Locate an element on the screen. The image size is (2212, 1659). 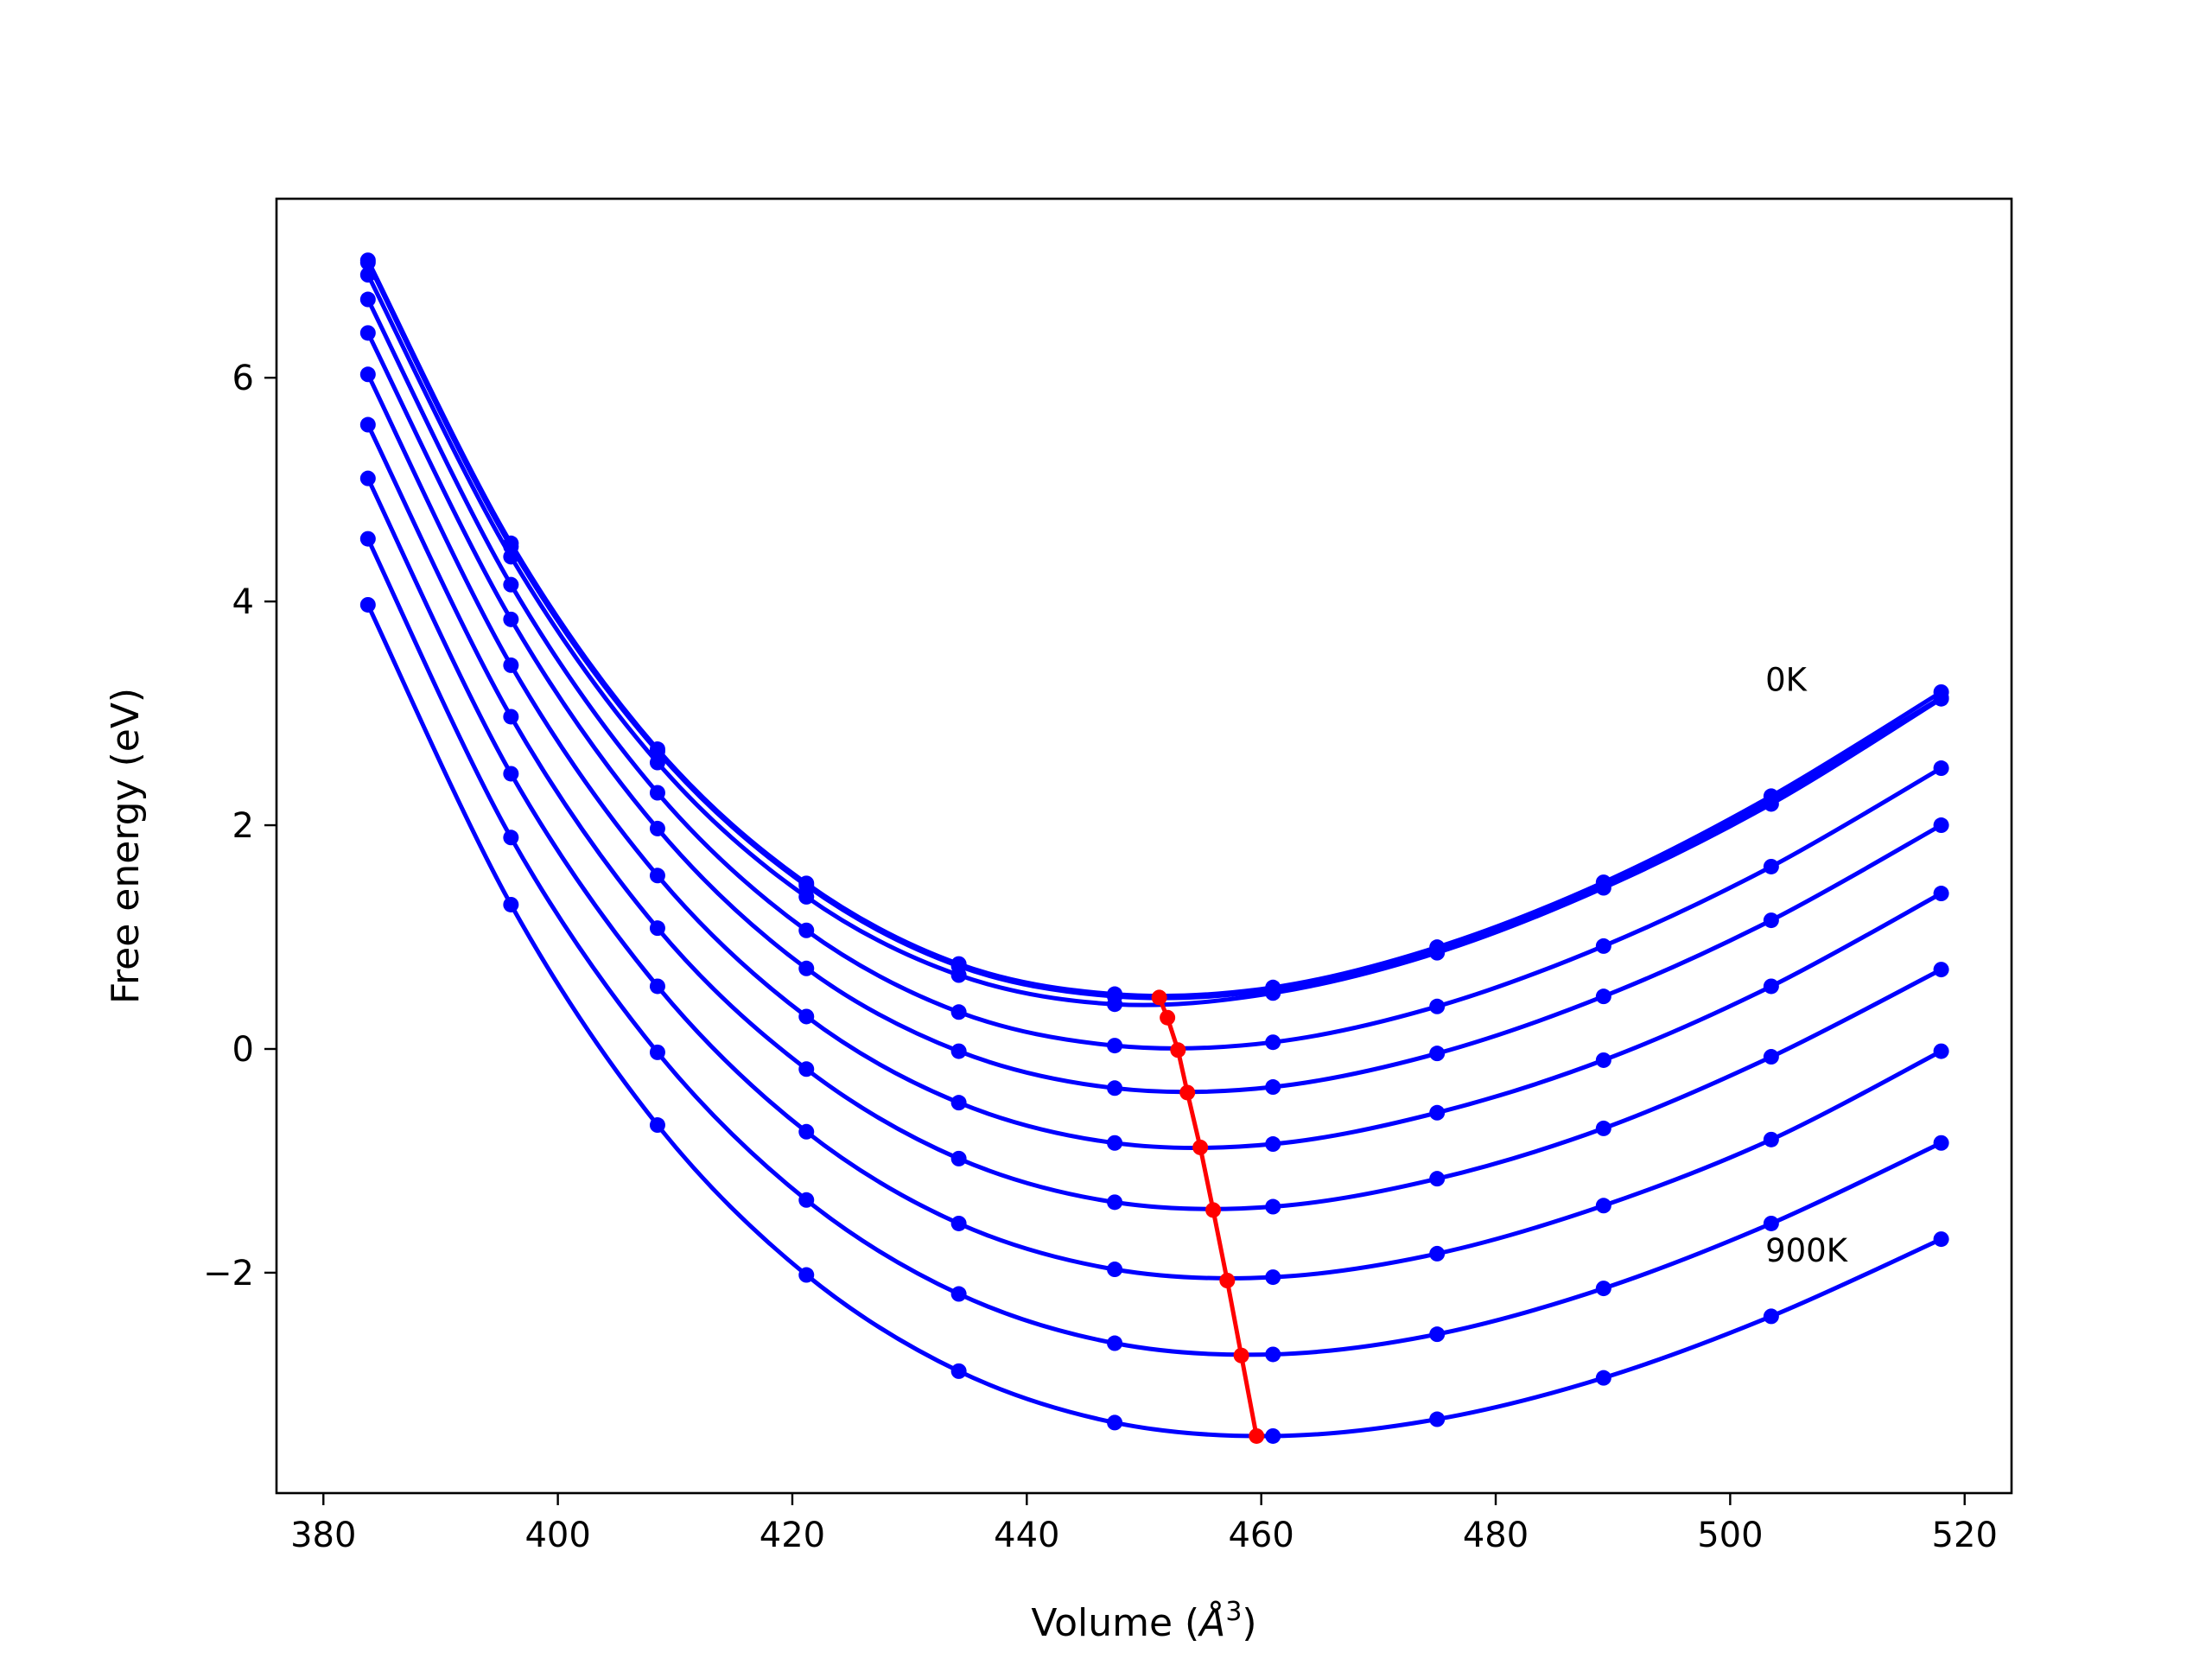
y-axis-label: Free energy (eV) is located at coordinates (126, 846).